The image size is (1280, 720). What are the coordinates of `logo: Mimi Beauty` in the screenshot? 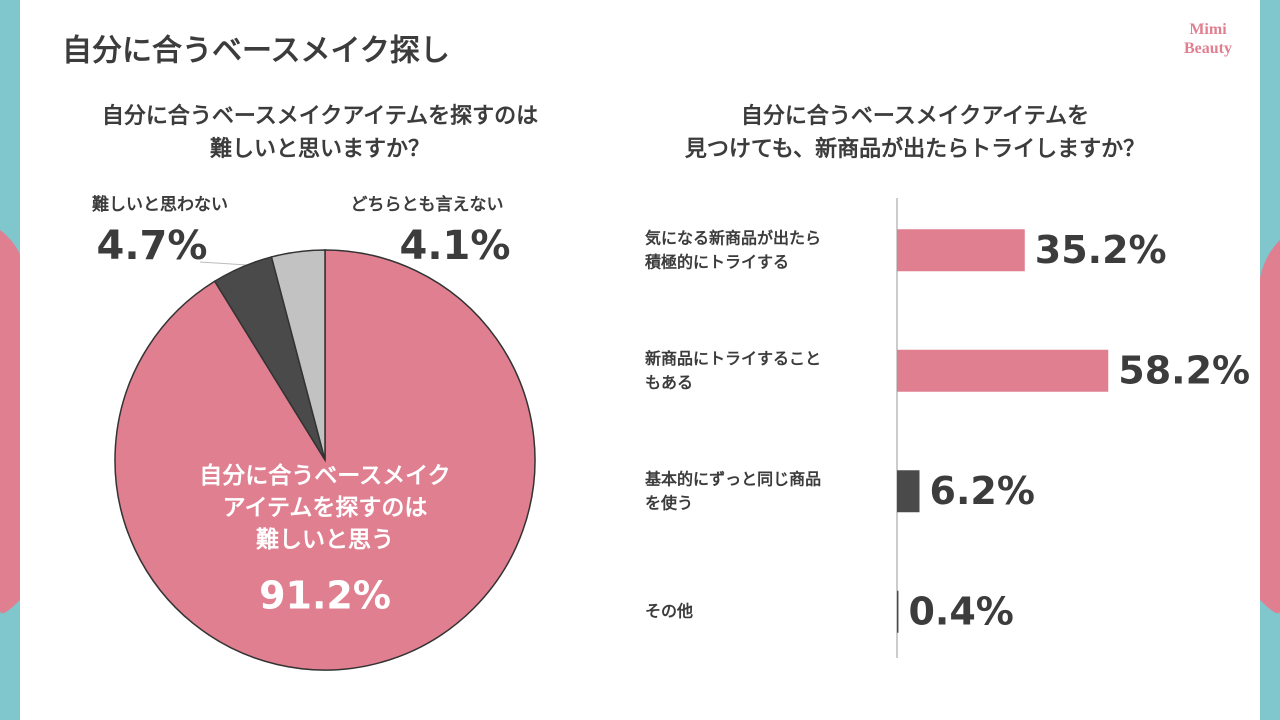 It's located at (1208, 39).